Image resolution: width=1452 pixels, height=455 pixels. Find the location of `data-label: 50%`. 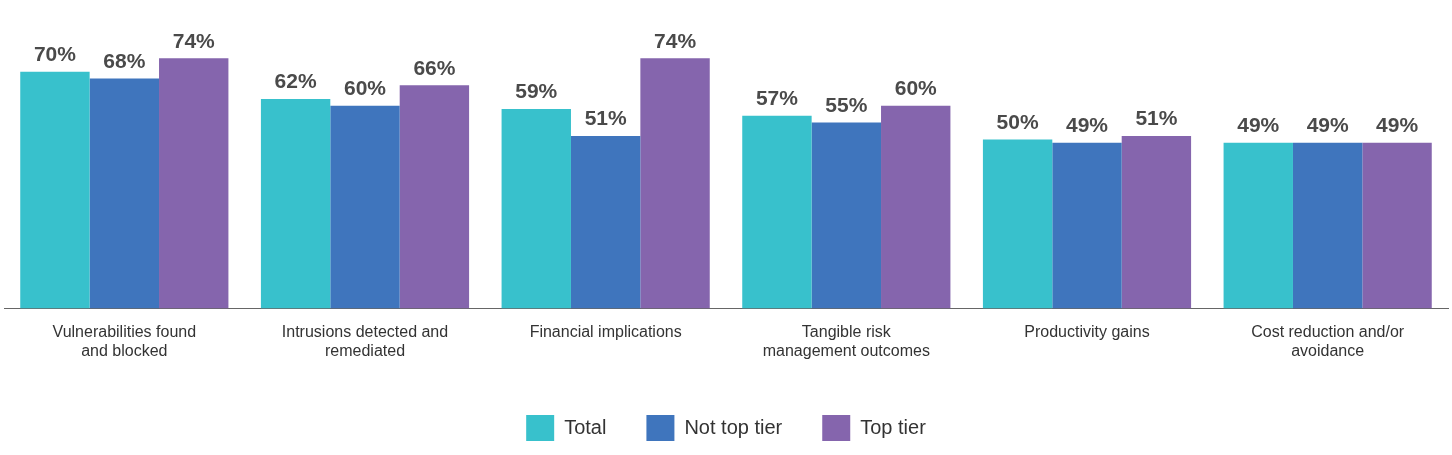

data-label: 50% is located at coordinates (1017, 121).